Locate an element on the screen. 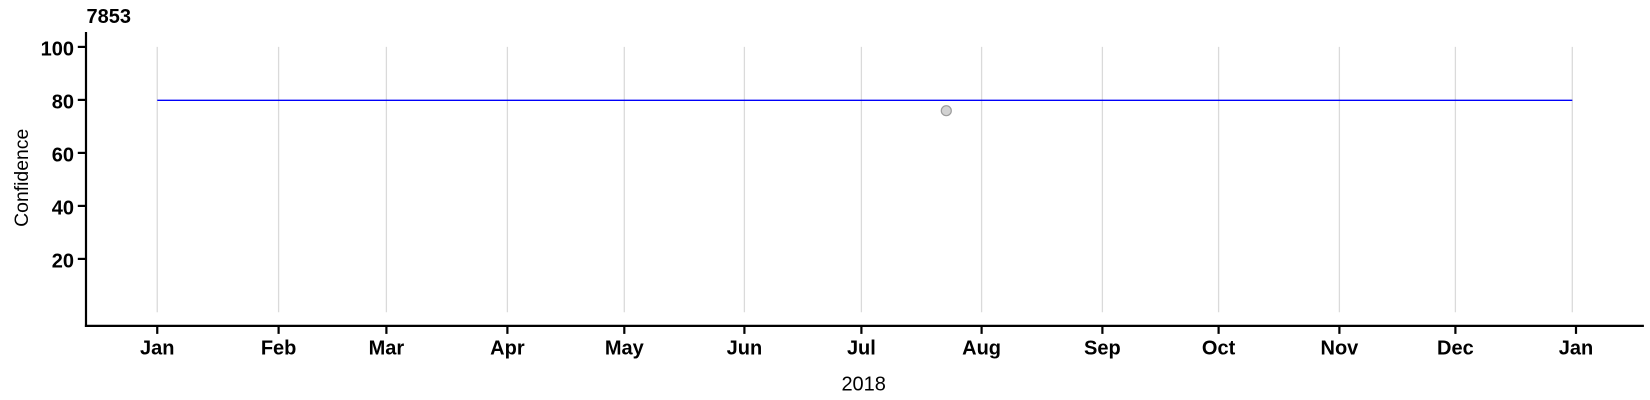  svg-text: Mar is located at coordinates (387, 349).